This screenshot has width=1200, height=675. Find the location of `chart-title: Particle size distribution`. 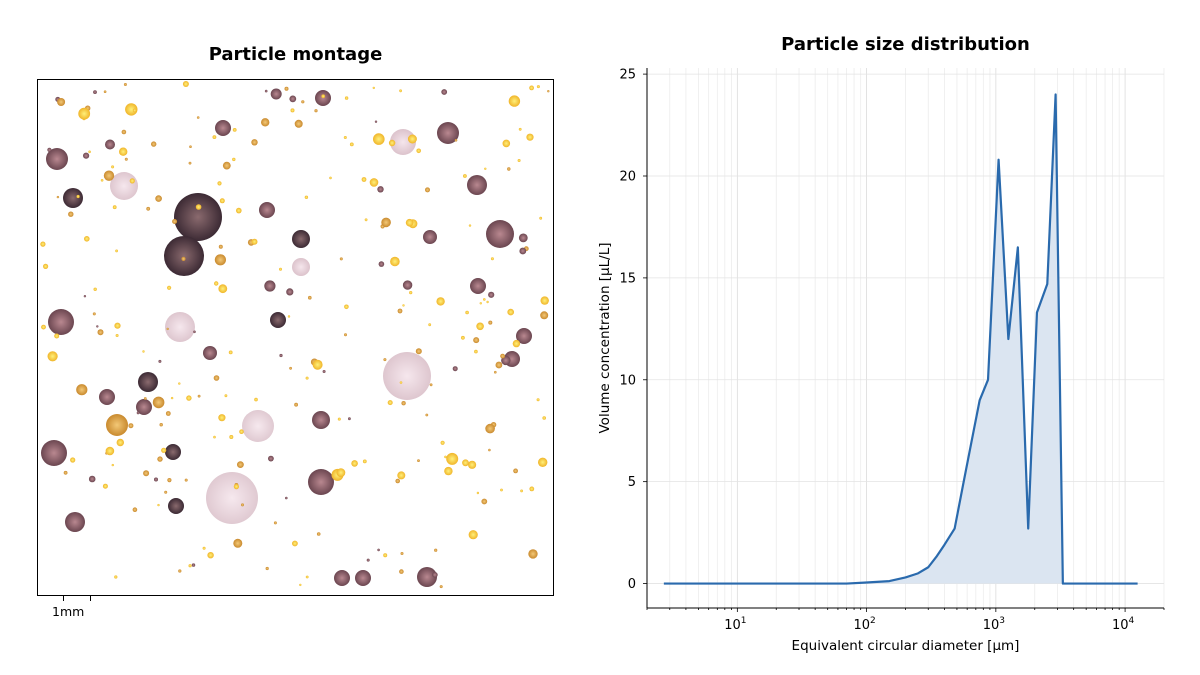

chart-title: Particle size distribution is located at coordinates (905, 44).